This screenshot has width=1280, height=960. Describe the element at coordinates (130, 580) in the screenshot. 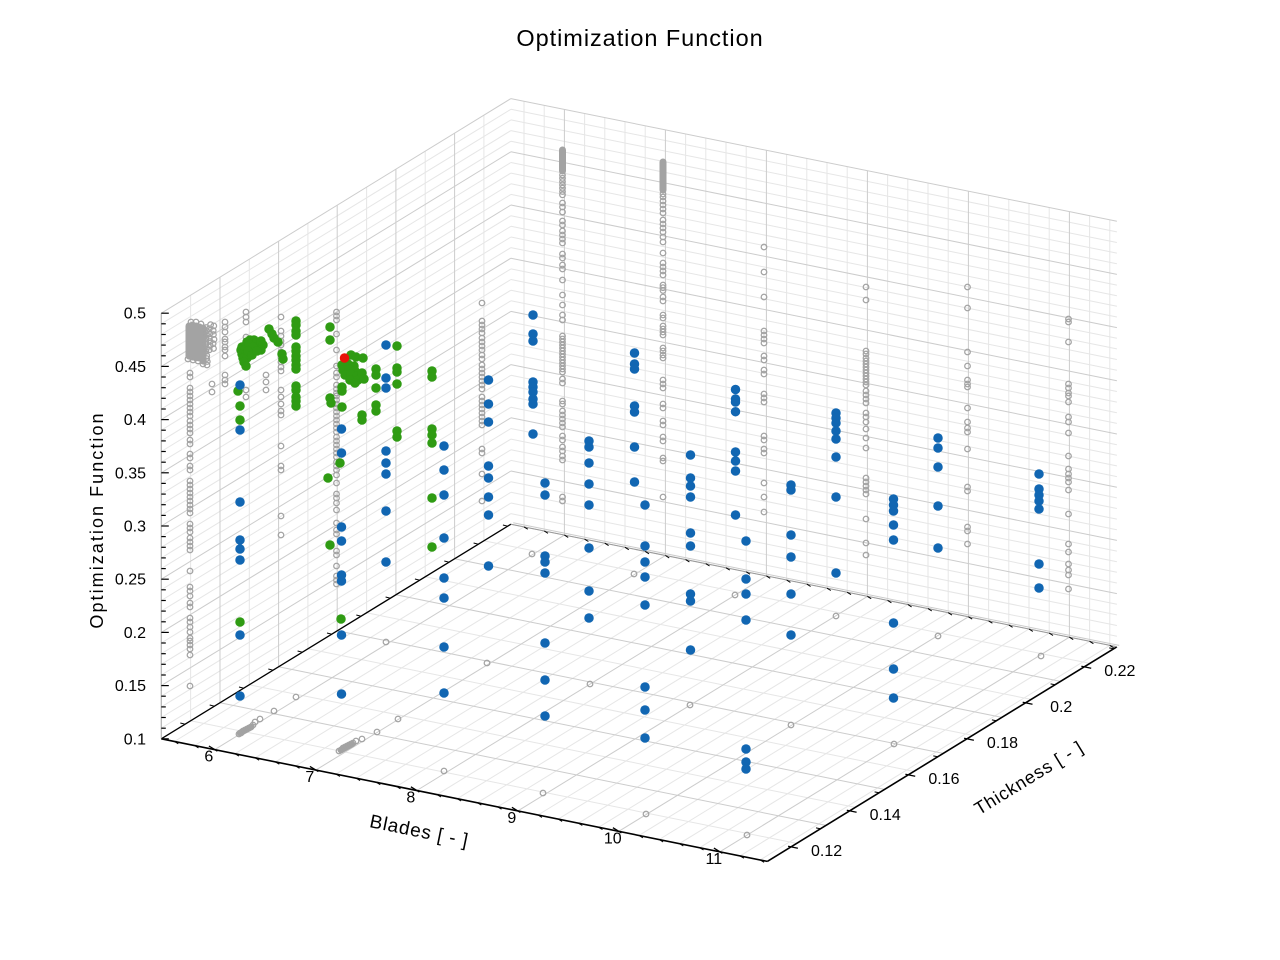

I see `svg-text: 0.25` at that location.